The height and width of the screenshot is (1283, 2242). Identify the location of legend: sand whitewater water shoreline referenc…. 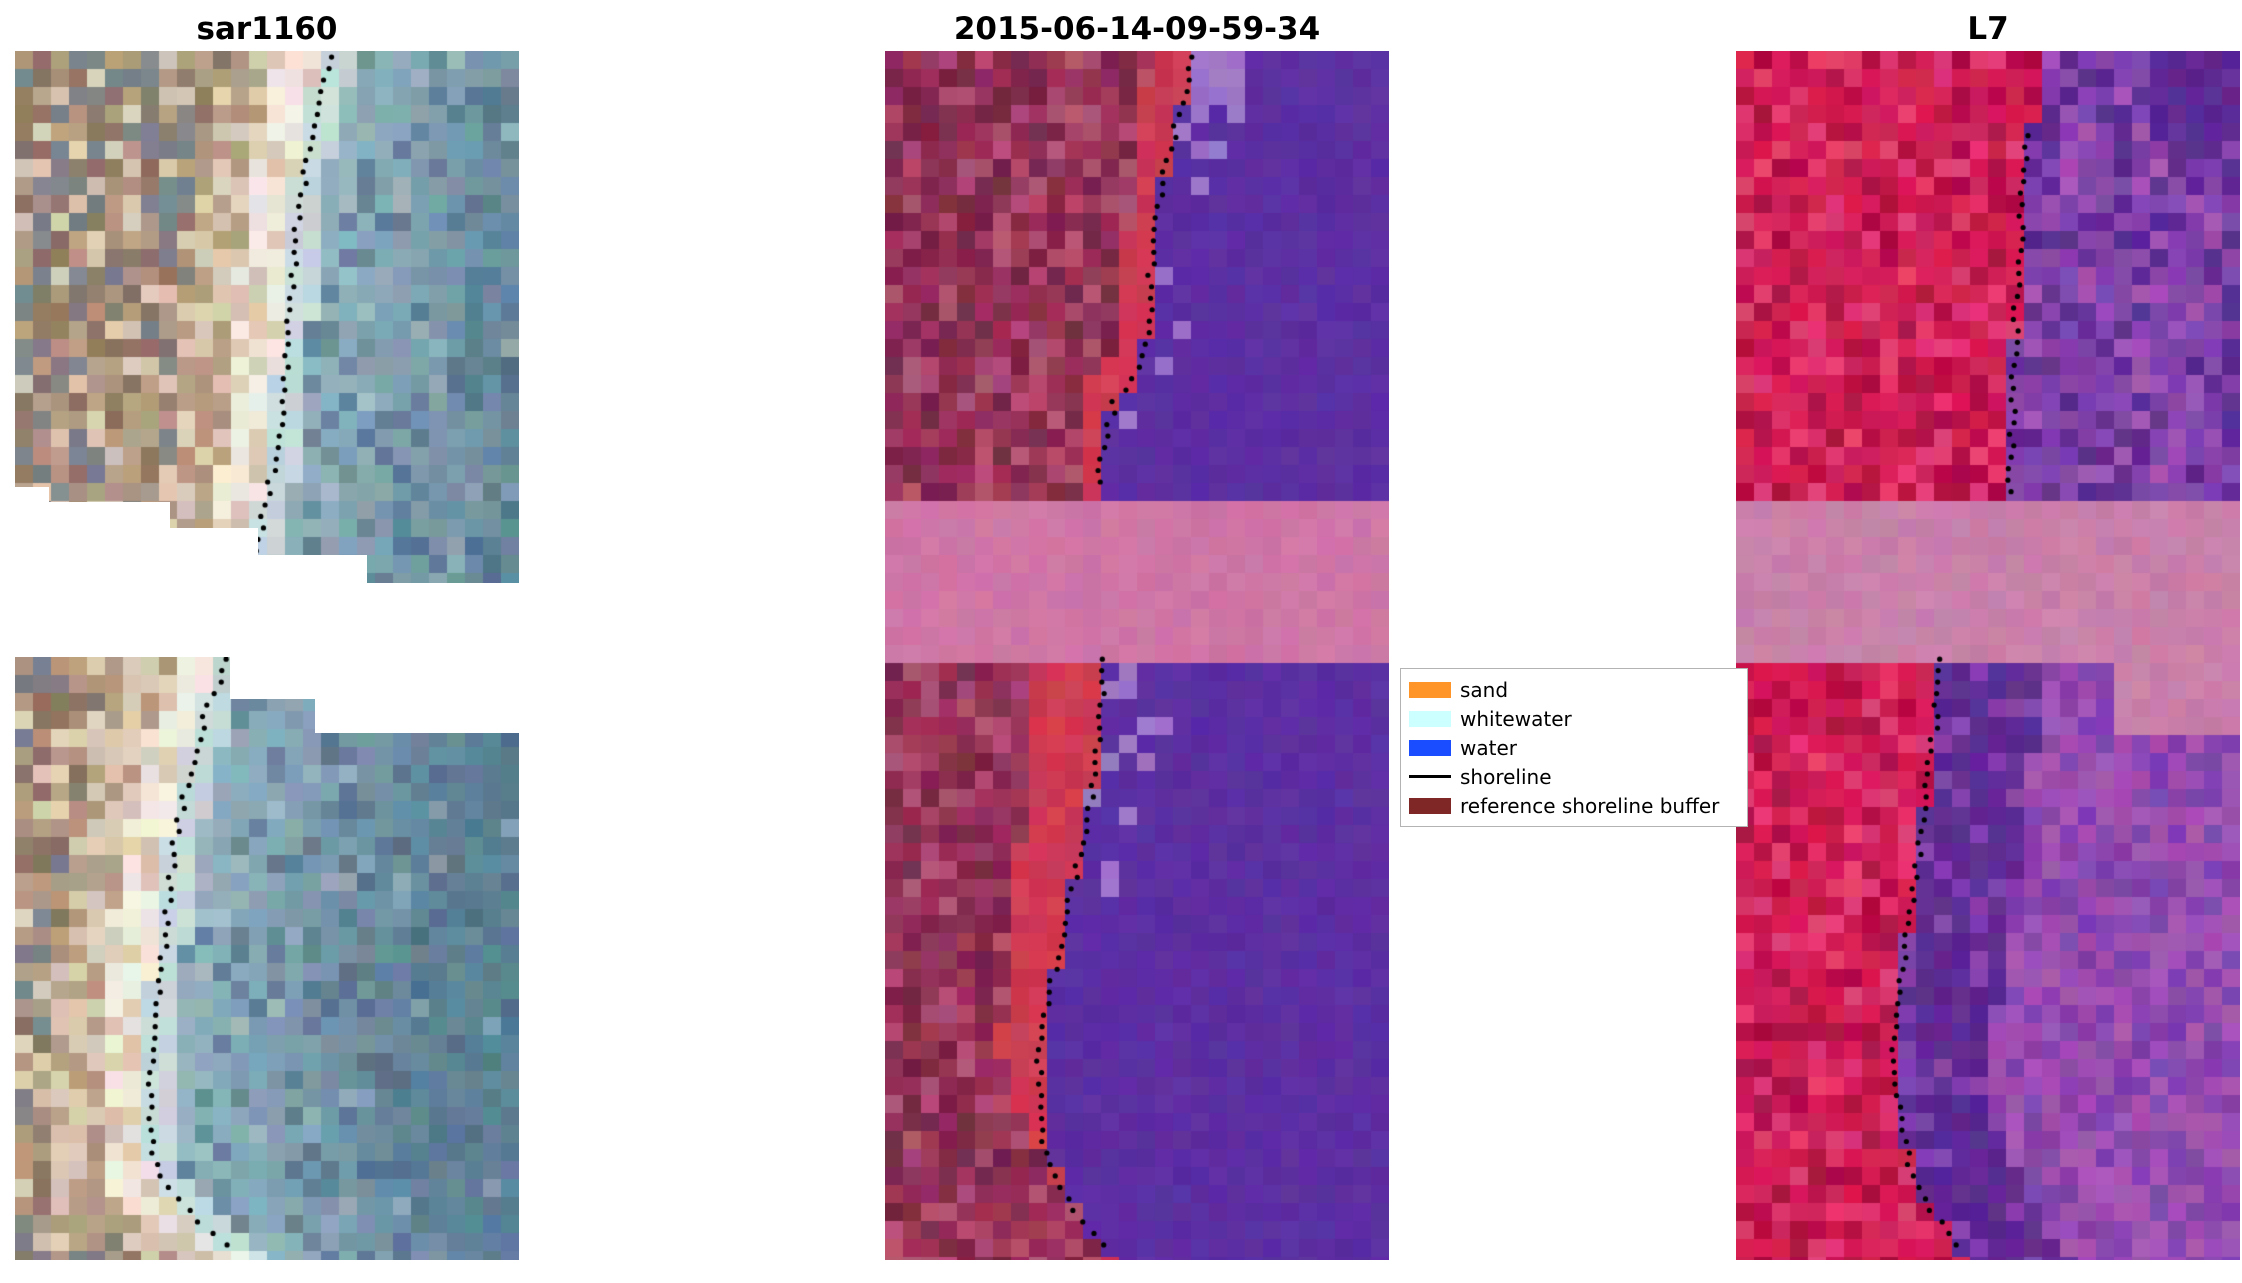
(1574, 747).